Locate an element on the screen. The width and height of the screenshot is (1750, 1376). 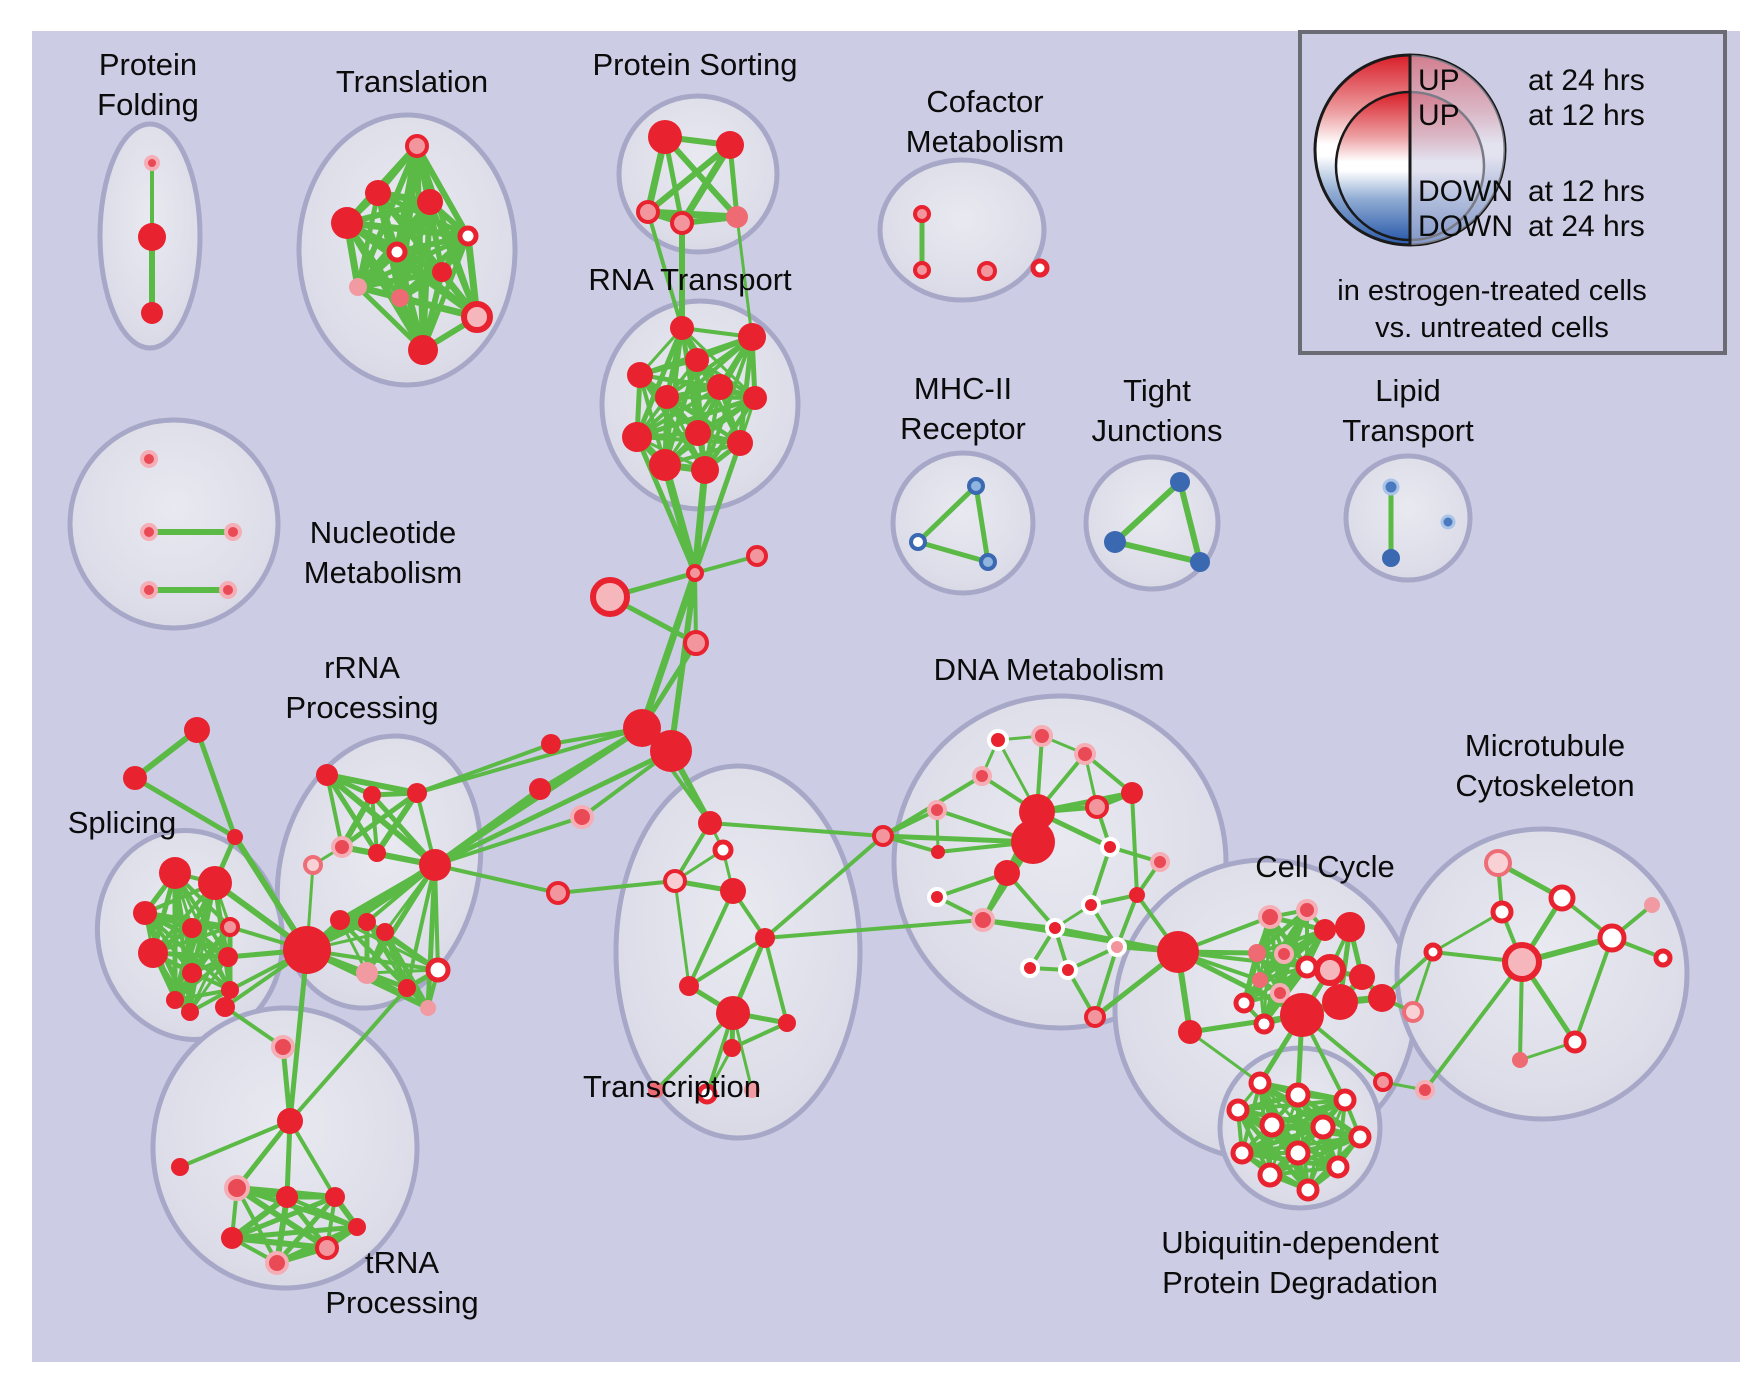
cluster-nucleotide-metabolism-bubble is located at coordinates (174, 524).